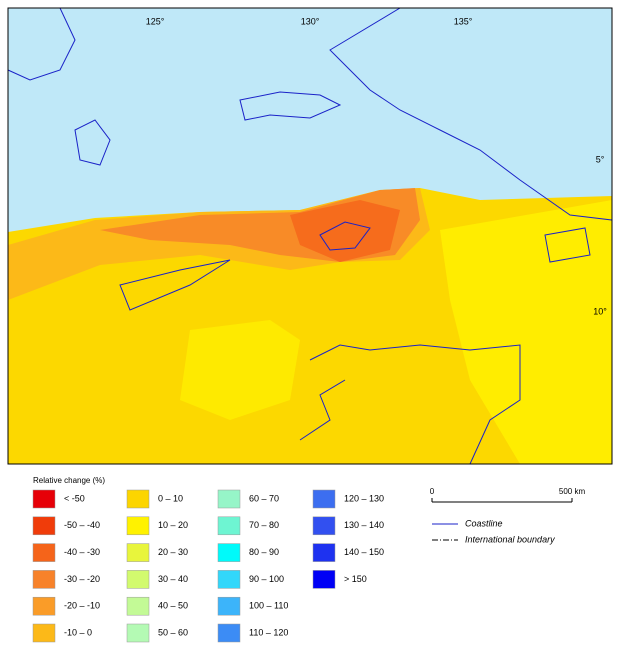 Image resolution: width=620 pixels, height=651 pixels. What do you see at coordinates (364, 498) in the screenshot?
I see `legend-label: 120 – 130` at bounding box center [364, 498].